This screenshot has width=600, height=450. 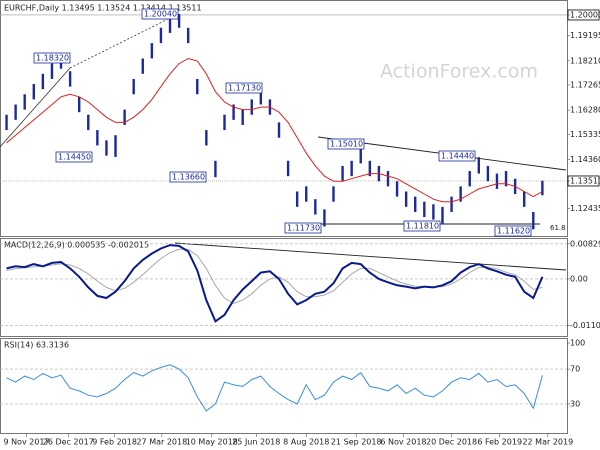 What do you see at coordinates (451, 442) in the screenshot?
I see `x-tick-label: 20 Dec 2018` at bounding box center [451, 442].